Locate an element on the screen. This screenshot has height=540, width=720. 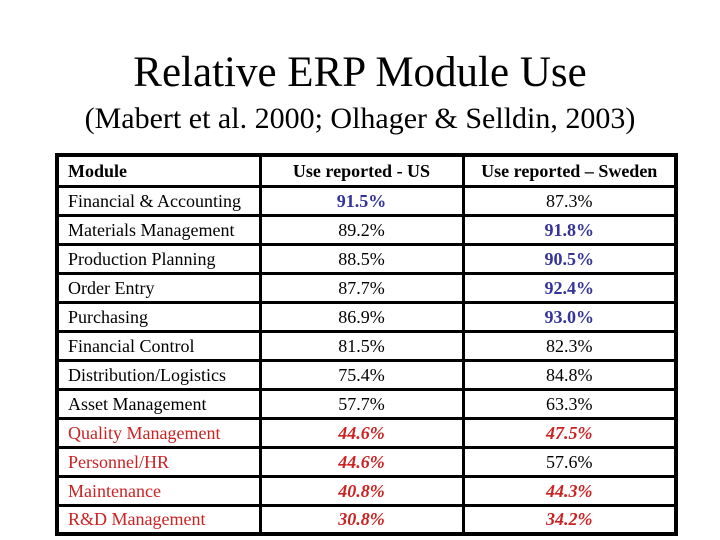
us-value-cell: 89.2% is located at coordinates (361, 229).